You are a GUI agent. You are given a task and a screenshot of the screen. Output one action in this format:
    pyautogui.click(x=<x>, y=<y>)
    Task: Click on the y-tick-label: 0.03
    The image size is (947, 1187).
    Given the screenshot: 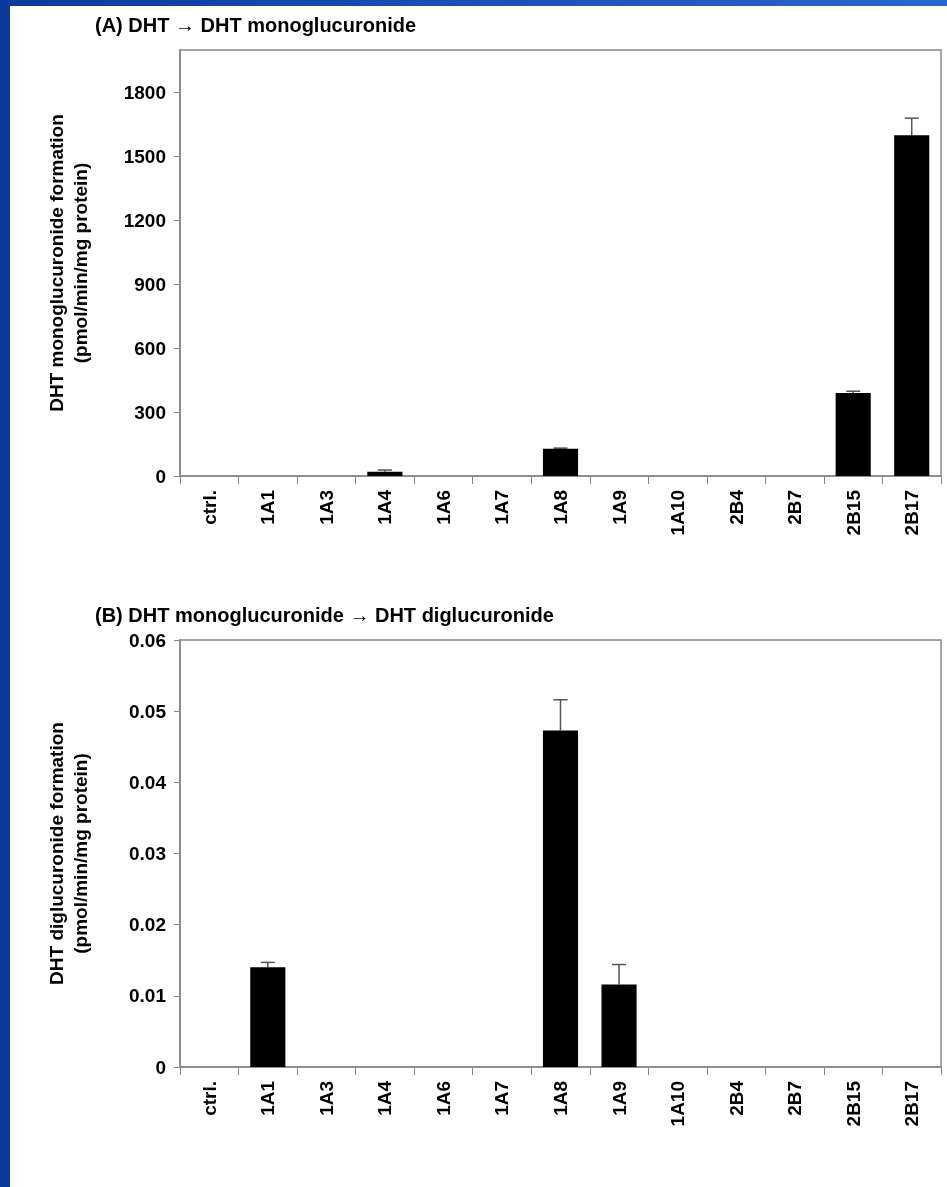 What is the action you would take?
    pyautogui.click(x=147, y=853)
    